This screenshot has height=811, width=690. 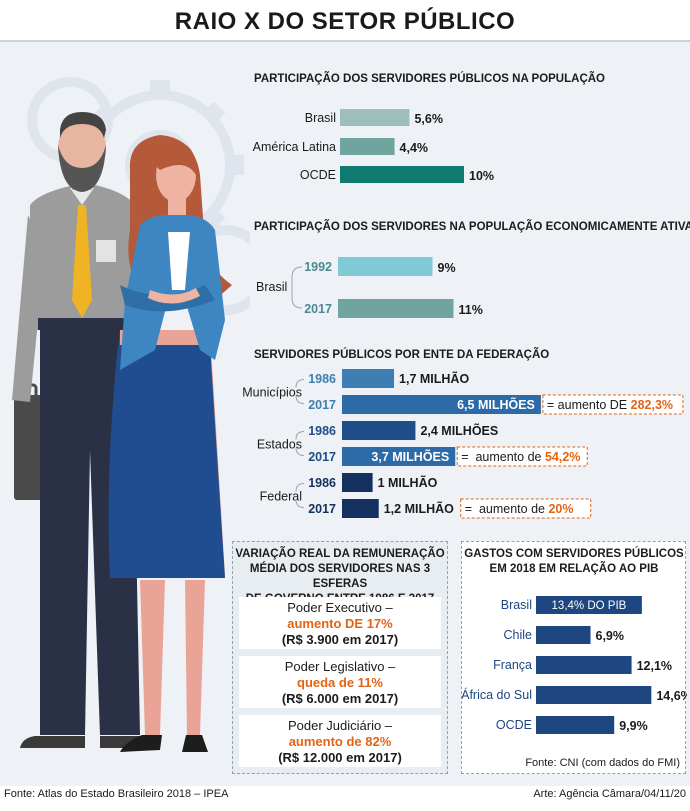 What do you see at coordinates (345, 41) in the screenshot?
I see `title-divider` at bounding box center [345, 41].